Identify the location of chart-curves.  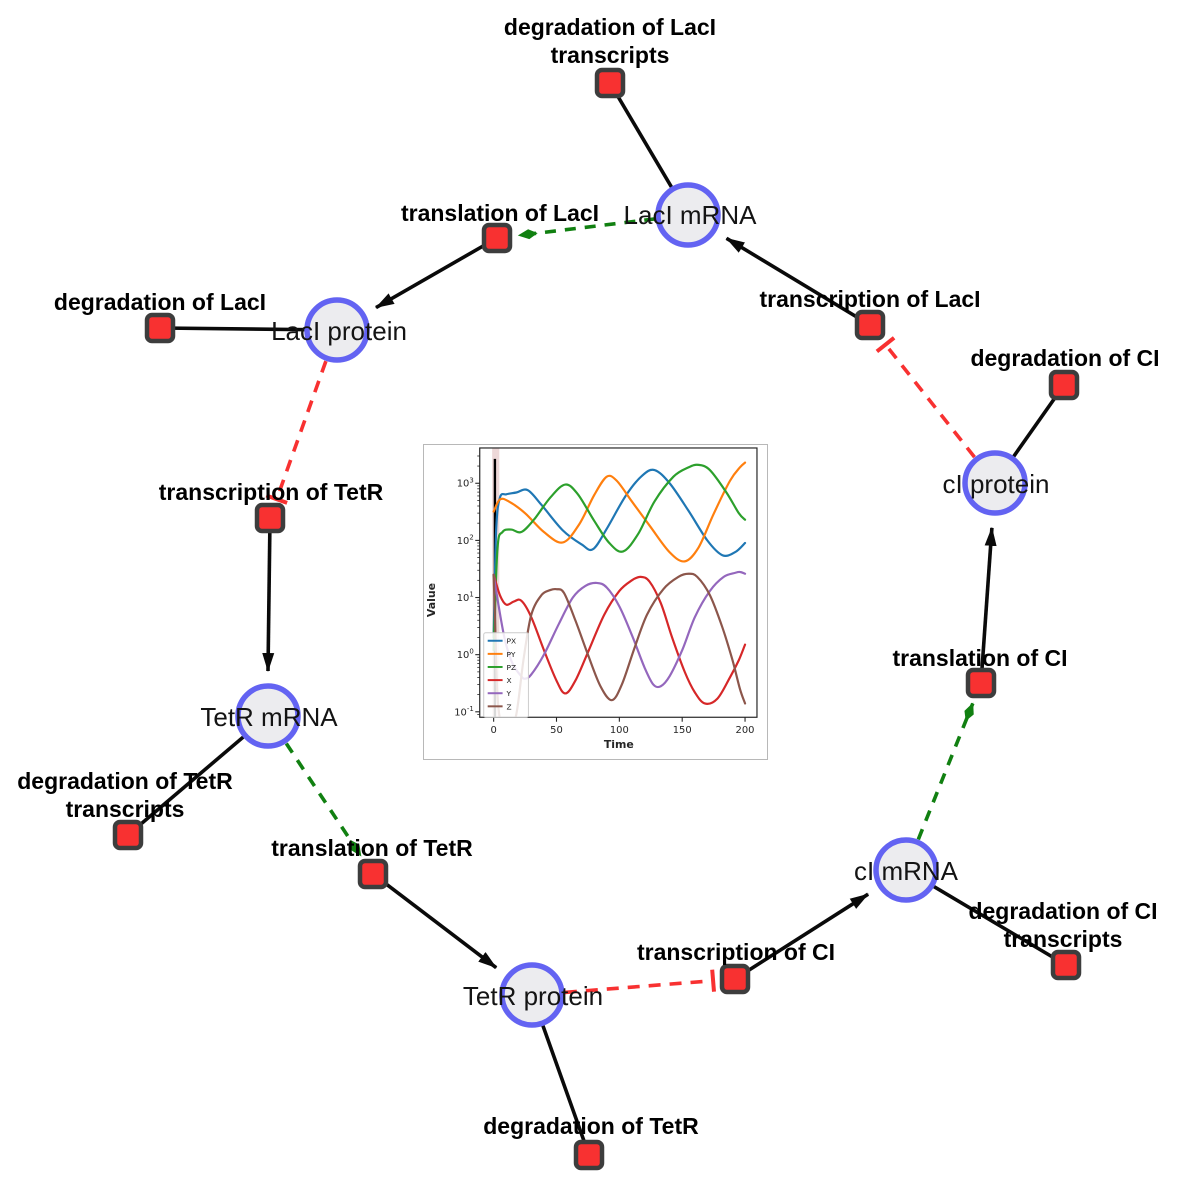
(619, 589).